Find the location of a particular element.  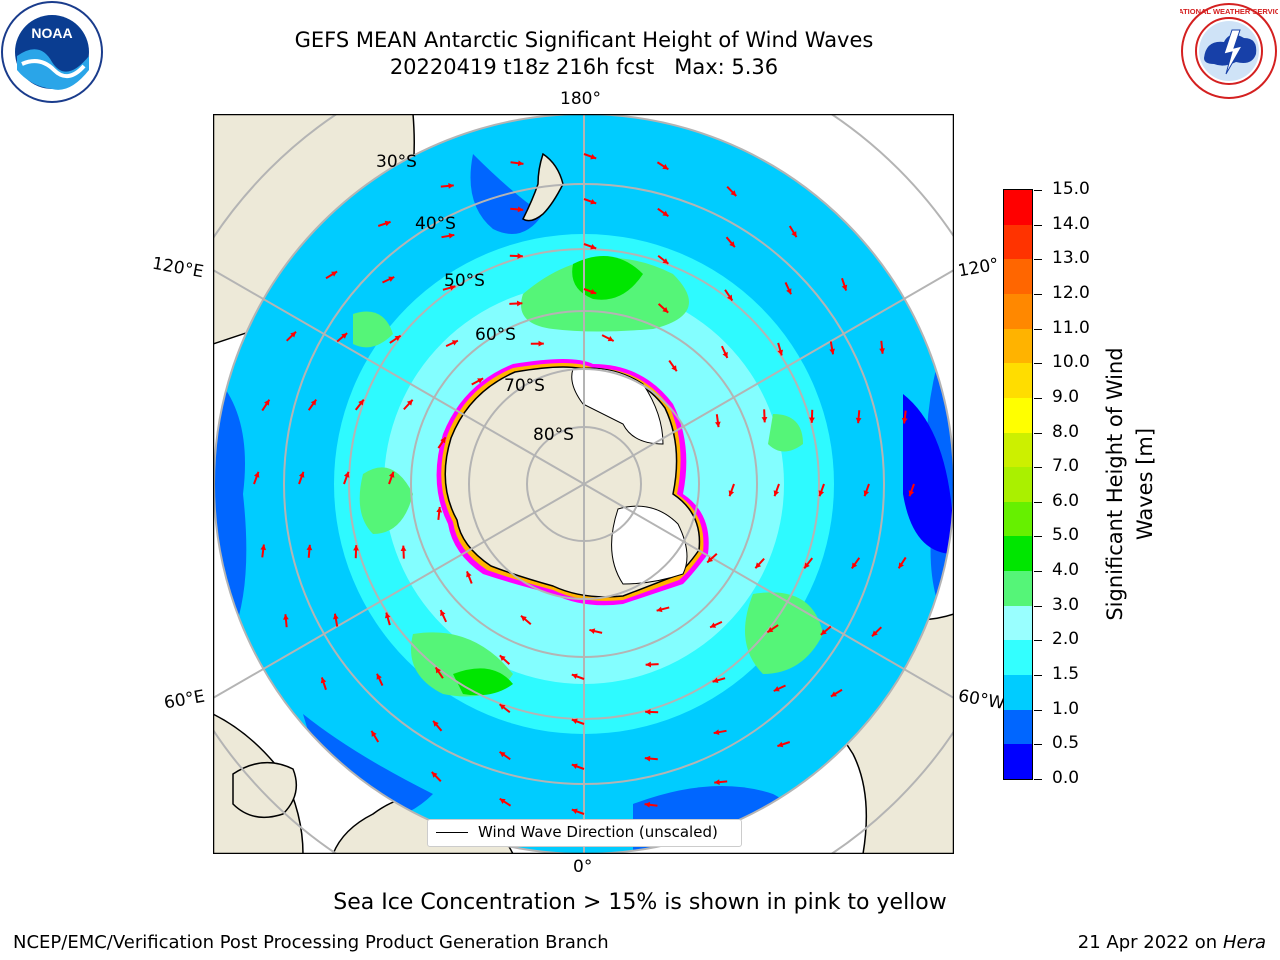

colorbar-tick-label: 1.0 is located at coordinates (1066, 708).